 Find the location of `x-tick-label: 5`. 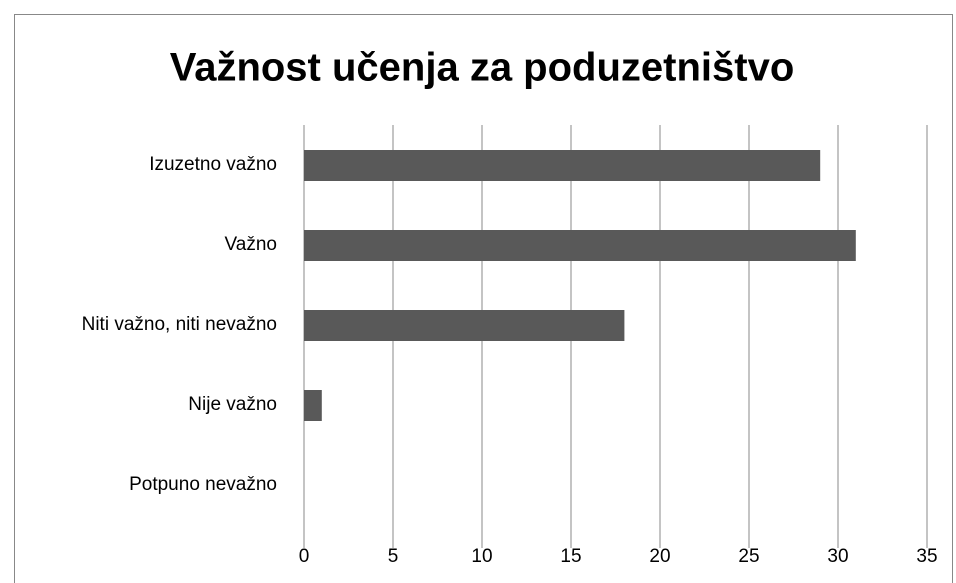

x-tick-label: 5 is located at coordinates (393, 556).